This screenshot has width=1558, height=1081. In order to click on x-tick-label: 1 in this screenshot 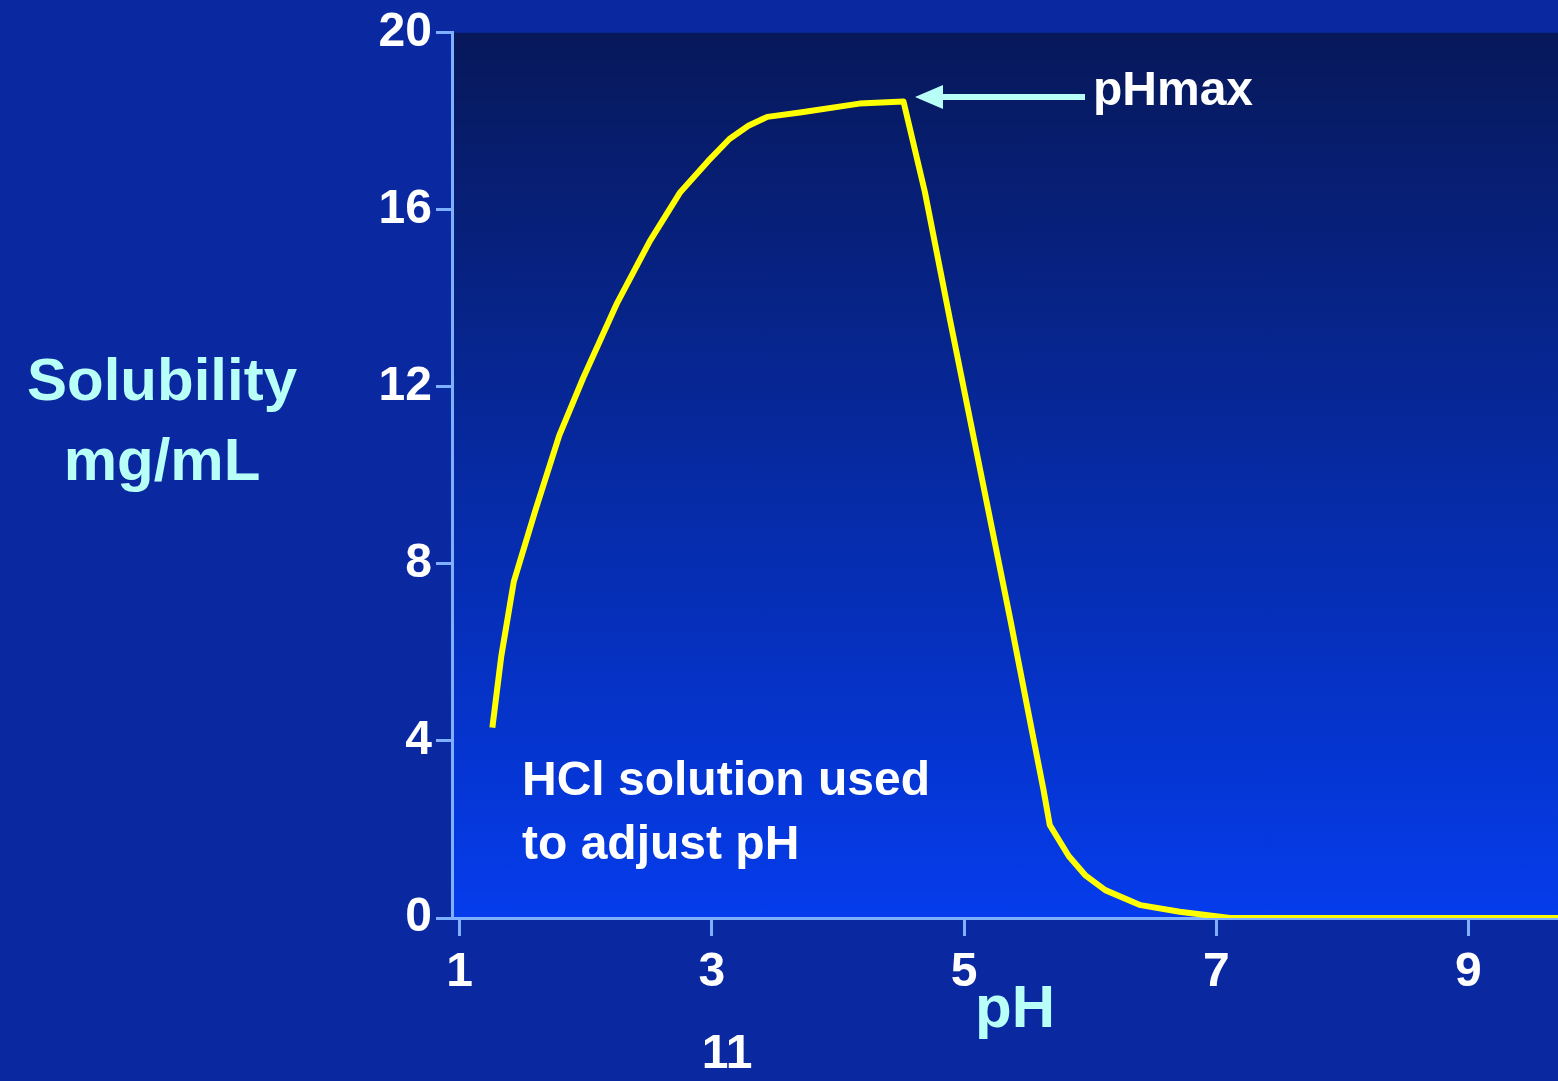, I will do `click(459, 970)`.